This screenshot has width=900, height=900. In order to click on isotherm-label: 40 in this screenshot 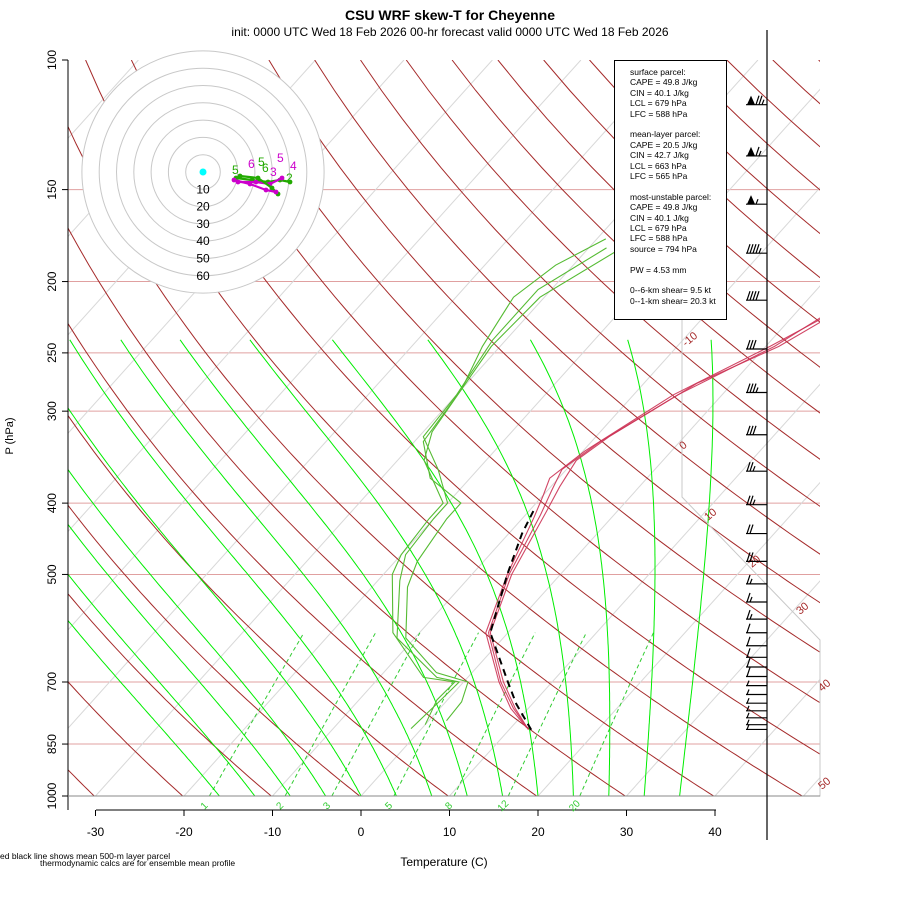, I will do `click(824, 685)`.